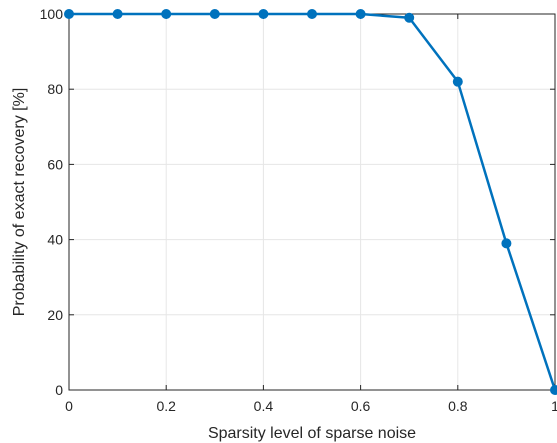 This screenshot has height=443, width=557. What do you see at coordinates (264, 406) in the screenshot?
I see `x-tick-label: 0.4` at bounding box center [264, 406].